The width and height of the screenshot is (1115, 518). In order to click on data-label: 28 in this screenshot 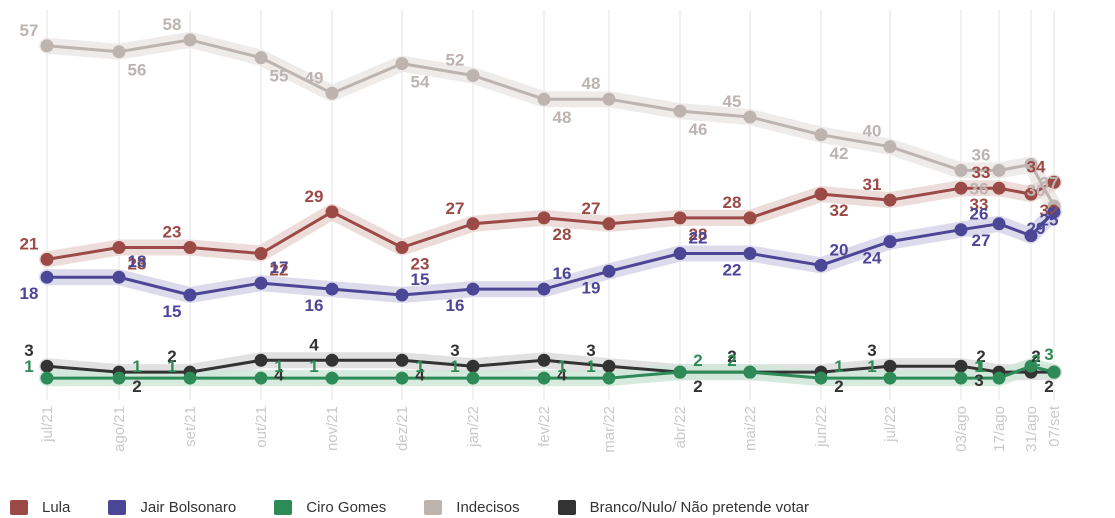, I will do `click(698, 234)`.